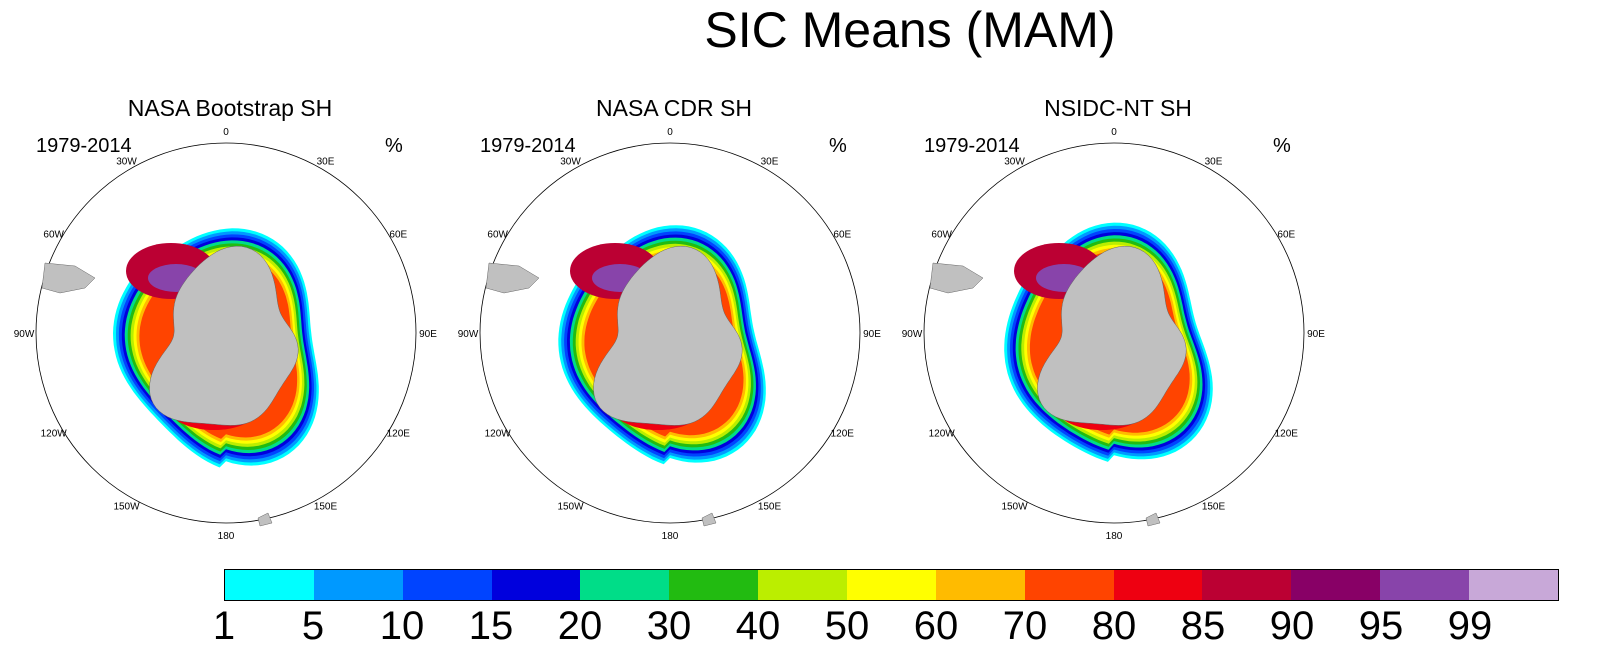  I want to click on colorbar-tick-label: 60, so click(936, 626).